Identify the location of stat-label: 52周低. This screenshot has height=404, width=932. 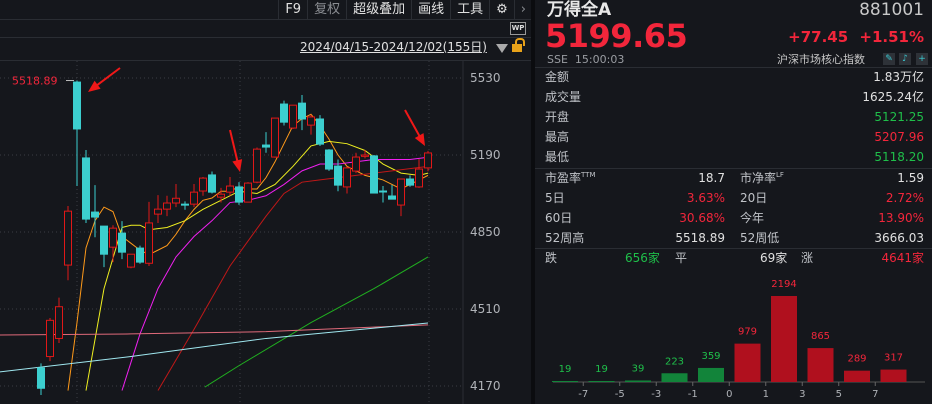
(760, 238).